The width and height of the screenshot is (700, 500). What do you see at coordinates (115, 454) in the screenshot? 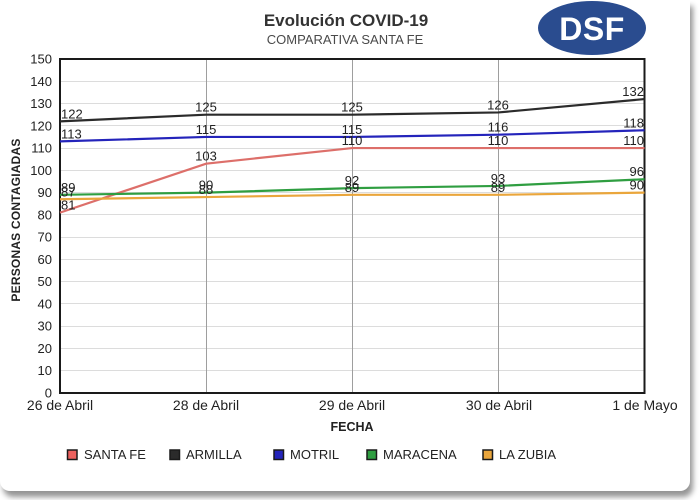
I see `svg-text: SANTA FE` at bounding box center [115, 454].